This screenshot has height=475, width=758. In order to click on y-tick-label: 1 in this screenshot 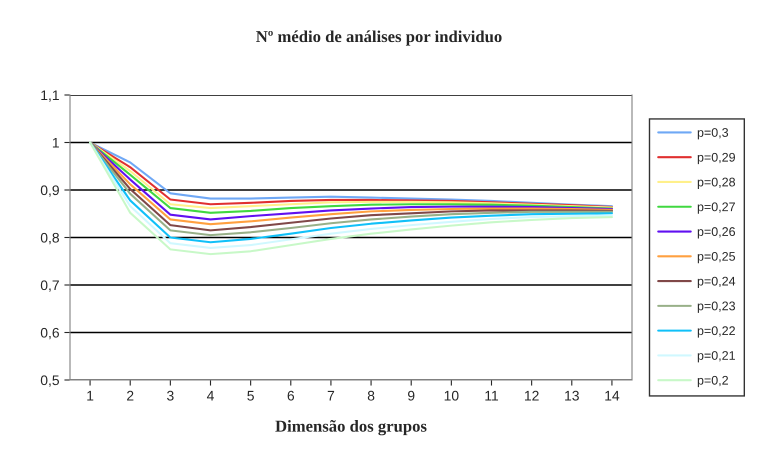, I will do `click(55, 143)`.